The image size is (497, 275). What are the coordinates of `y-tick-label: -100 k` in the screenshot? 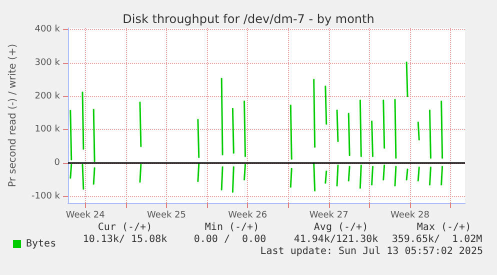 It's located at (46, 196).